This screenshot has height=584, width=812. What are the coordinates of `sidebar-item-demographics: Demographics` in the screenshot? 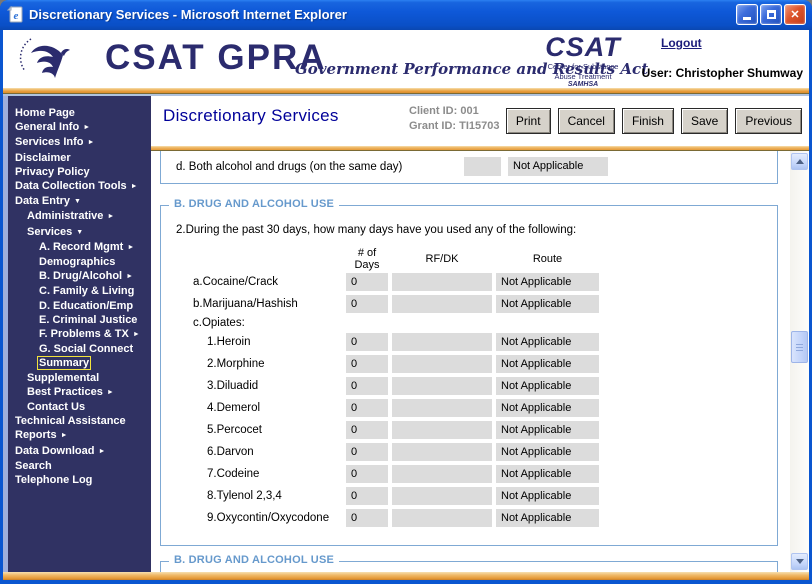 It's located at (79, 262).